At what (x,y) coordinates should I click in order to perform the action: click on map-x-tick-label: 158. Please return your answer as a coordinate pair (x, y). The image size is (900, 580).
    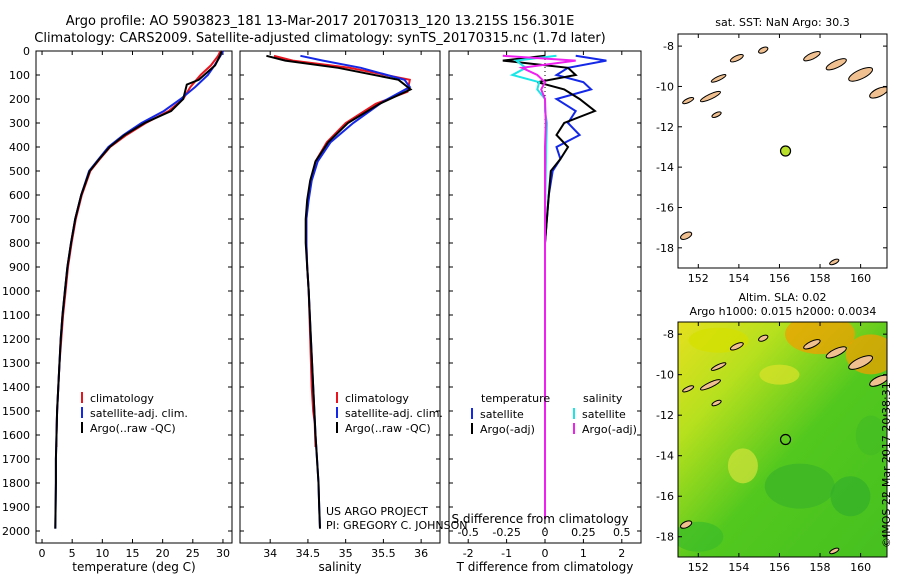
    Looking at the image, I should click on (820, 278).